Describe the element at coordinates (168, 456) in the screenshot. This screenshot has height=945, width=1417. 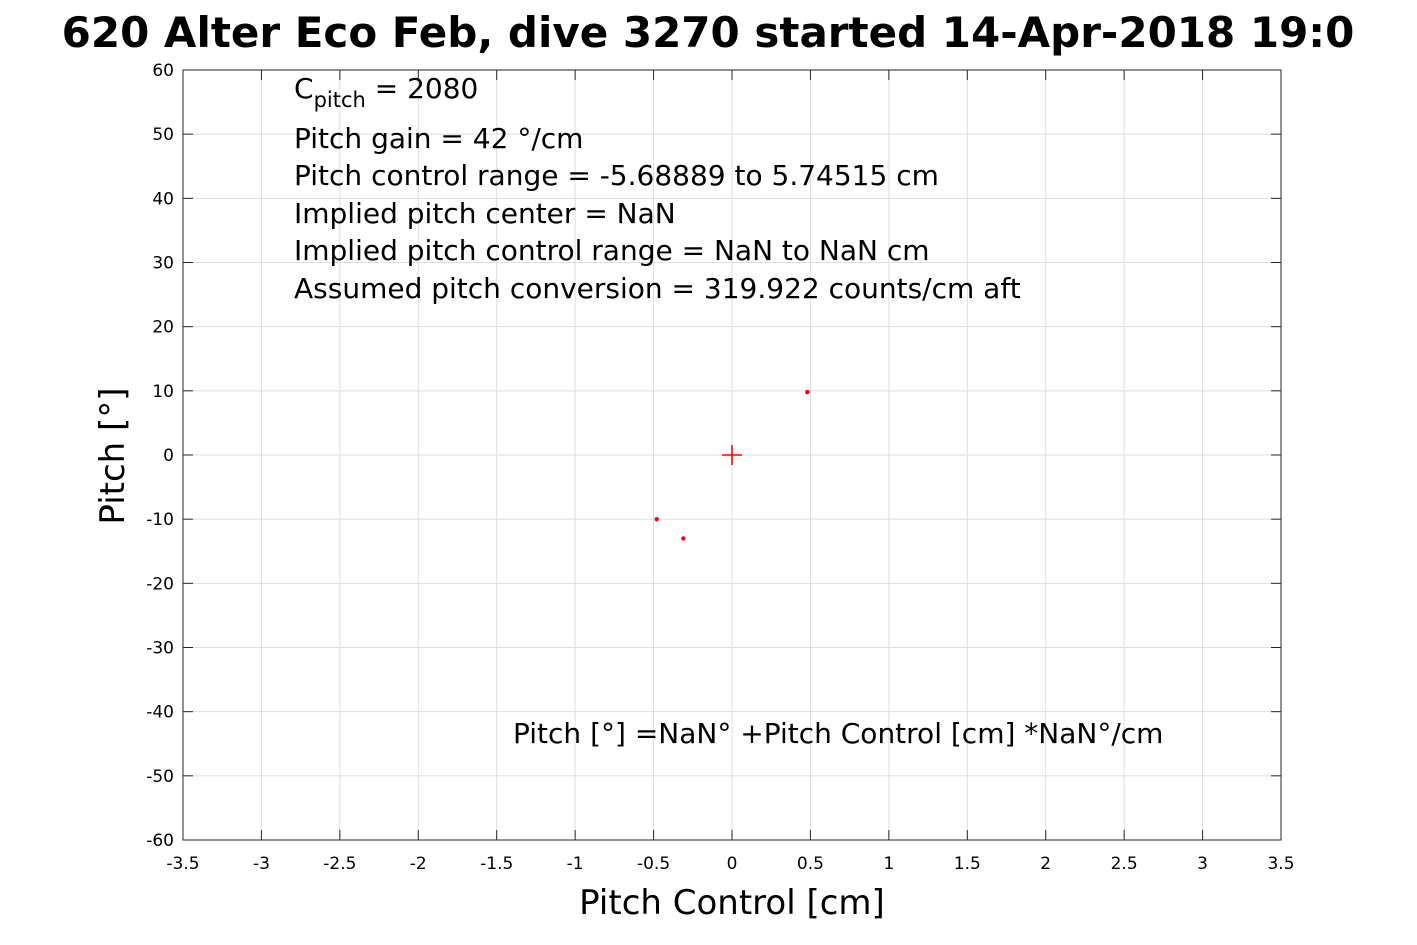
I see `y-tick-label: 0` at that location.